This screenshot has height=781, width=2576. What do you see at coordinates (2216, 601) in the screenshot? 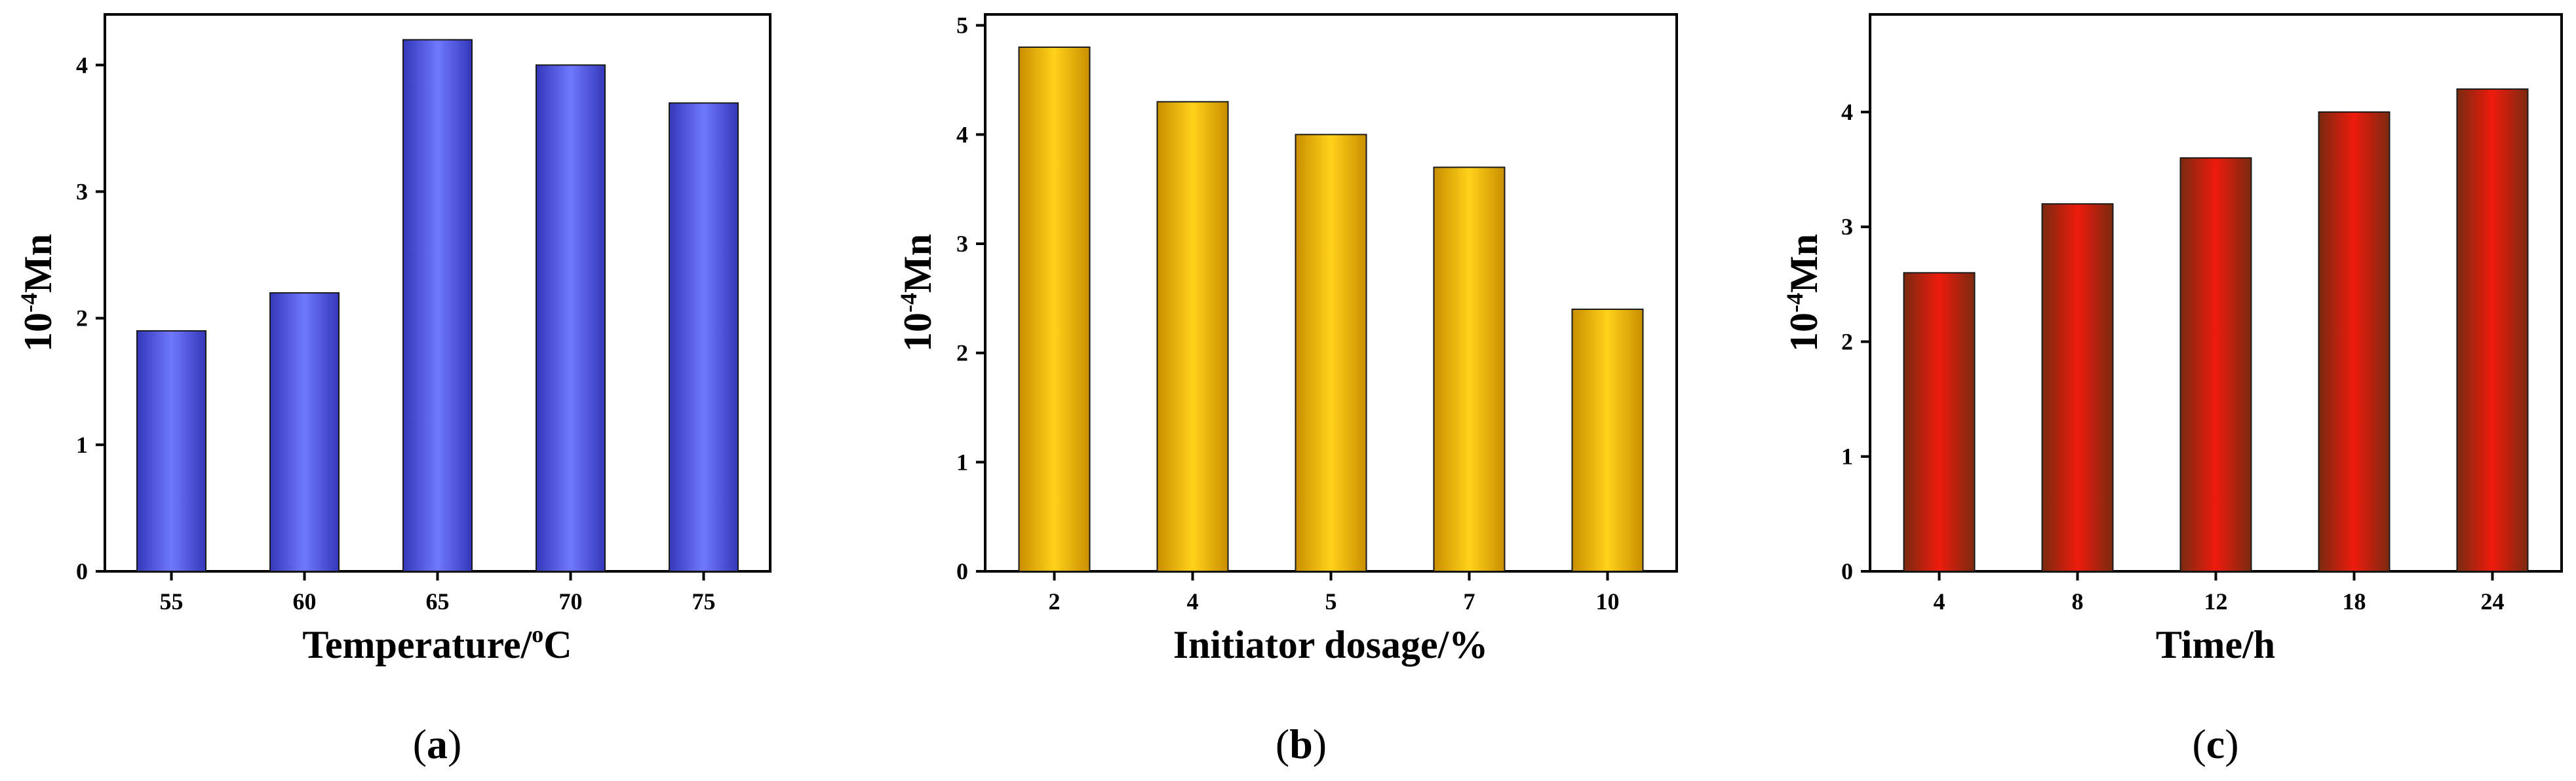
I see `x-tick-label: 12` at bounding box center [2216, 601].